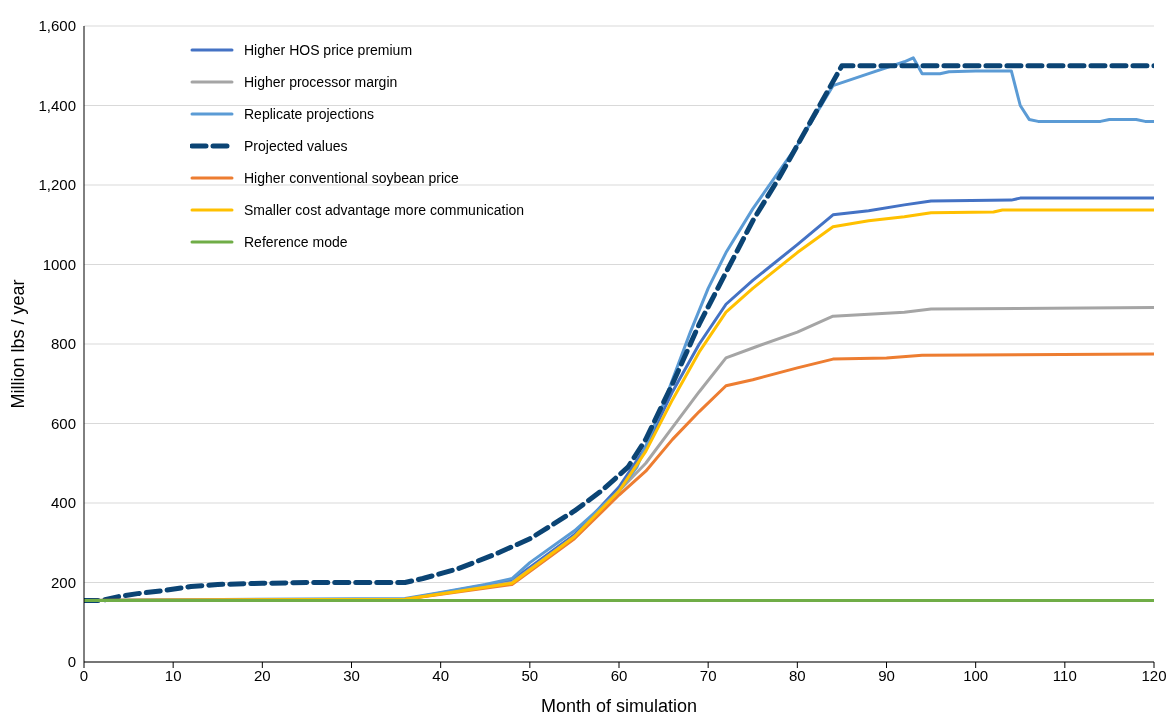 This screenshot has width=1174, height=724. Describe the element at coordinates (328, 50) in the screenshot. I see `legend-label: Higher HOS price premium` at that location.